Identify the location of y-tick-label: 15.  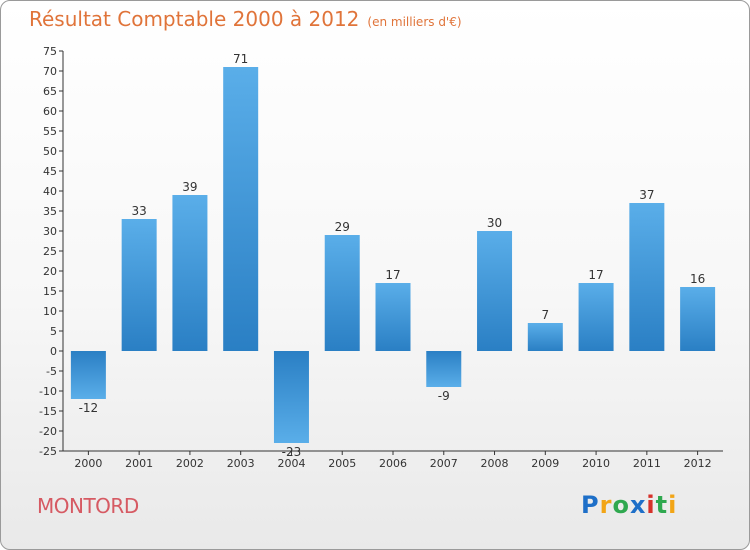
(50, 291).